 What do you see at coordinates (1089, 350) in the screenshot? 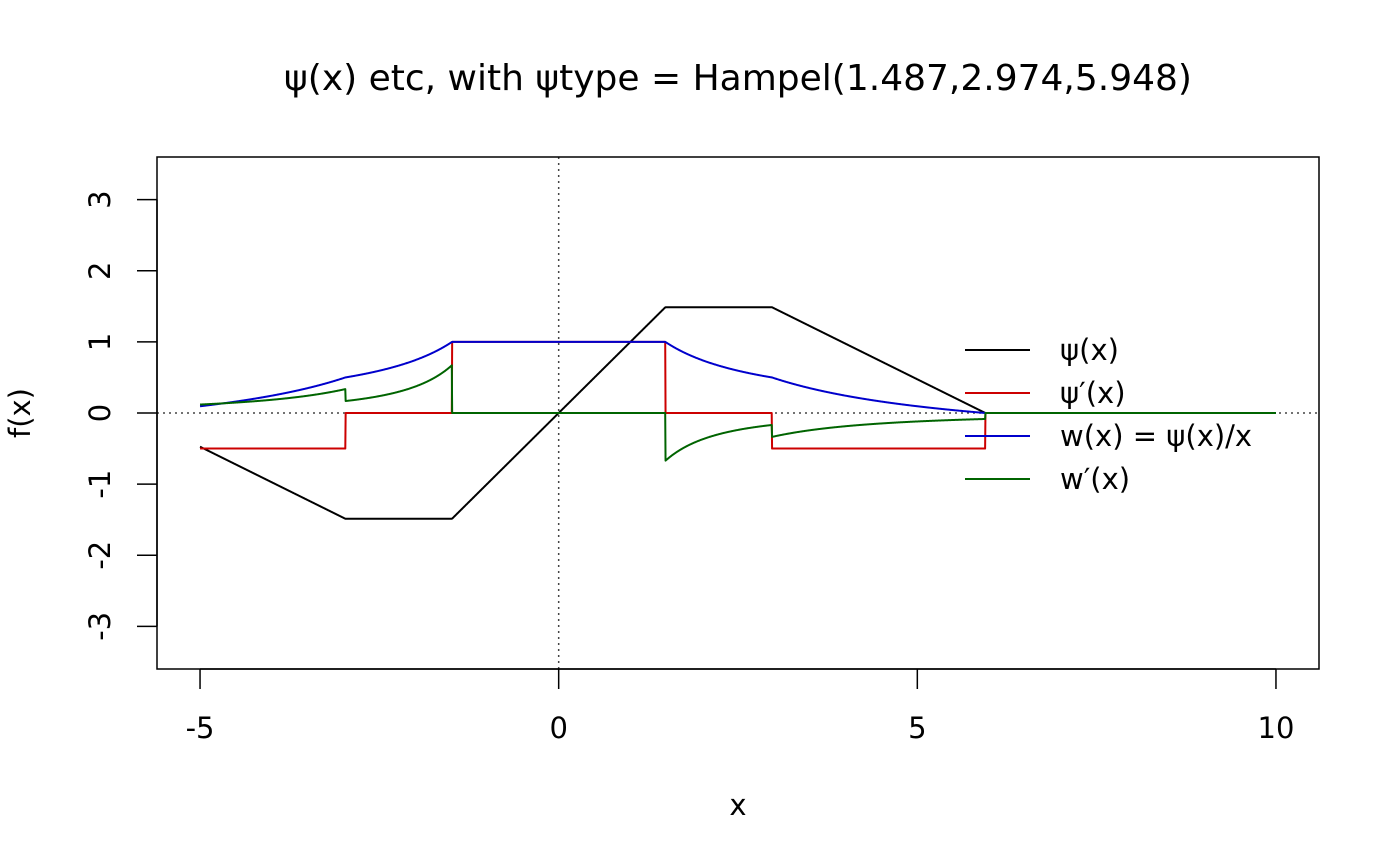
I see `legend-label-psi: ψ(x)` at bounding box center [1089, 350].